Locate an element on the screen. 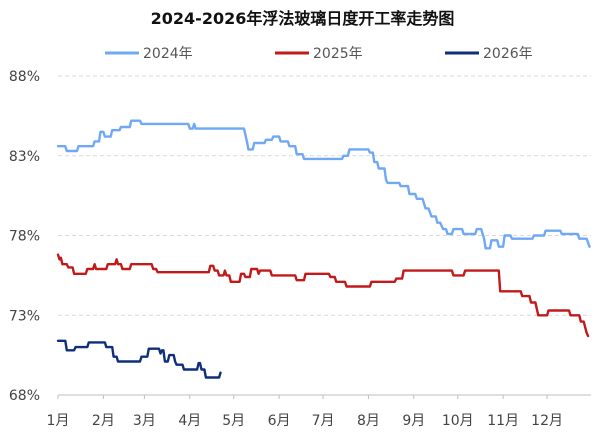 The height and width of the screenshot is (441, 605). legend-label: 2024年 is located at coordinates (168, 54).